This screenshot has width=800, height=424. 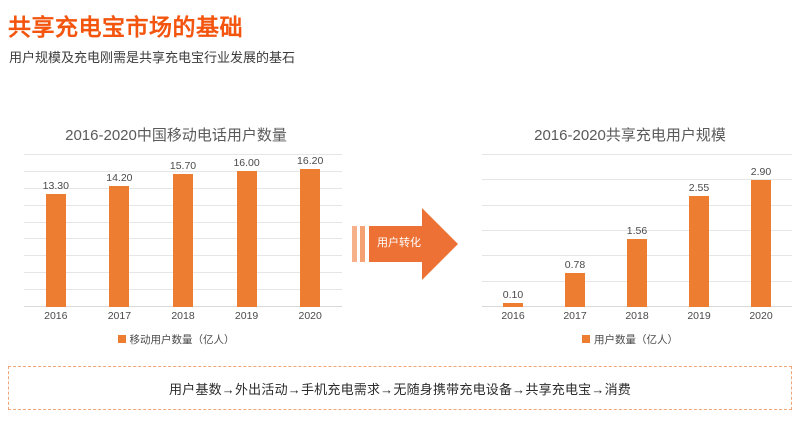 What do you see at coordinates (630, 135) in the screenshot?
I see `chart-title-right: 2016-2020共享充电用户规模` at bounding box center [630, 135].